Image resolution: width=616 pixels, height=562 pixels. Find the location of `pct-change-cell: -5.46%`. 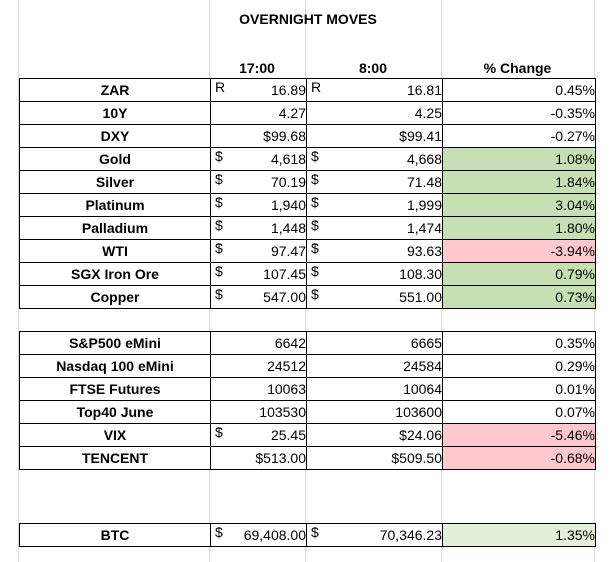

pct-change-cell: -5.46% is located at coordinates (519, 435).